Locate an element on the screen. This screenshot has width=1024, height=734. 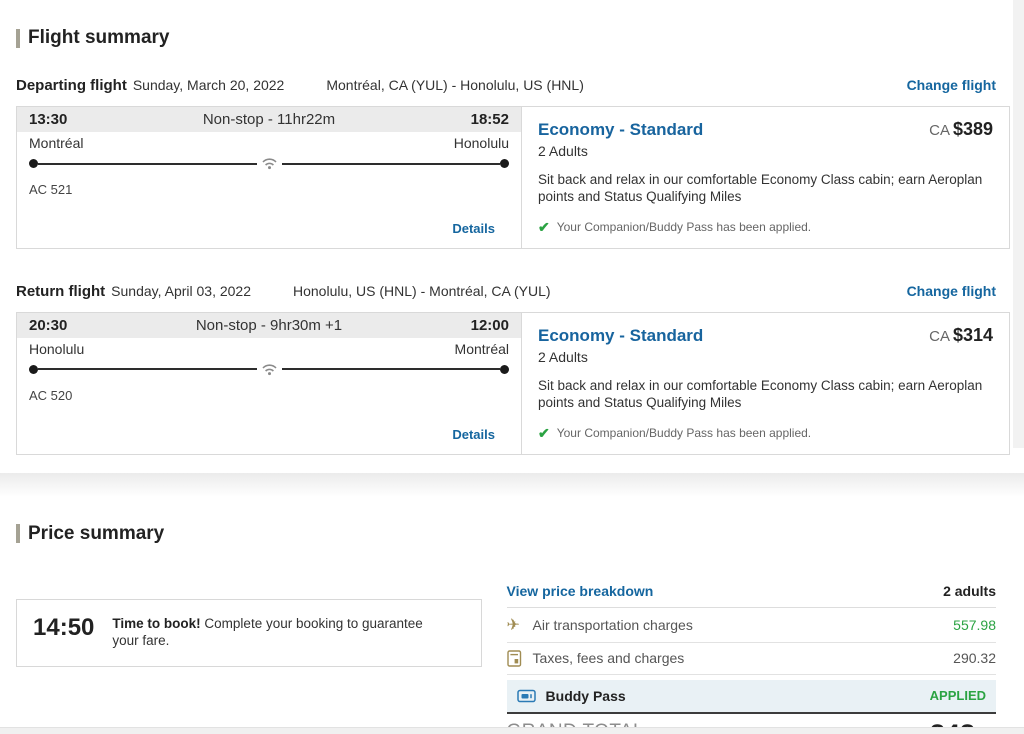
price-summary-header: Price summary is located at coordinates (512, 534).